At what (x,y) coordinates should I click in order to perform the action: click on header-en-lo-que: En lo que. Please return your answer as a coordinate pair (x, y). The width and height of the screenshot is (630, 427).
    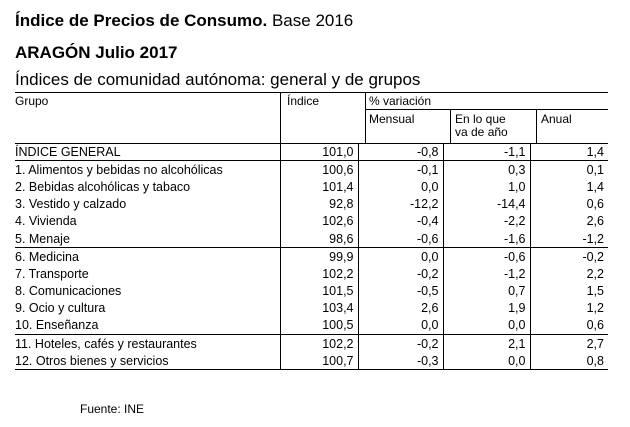
    Looking at the image, I should click on (480, 119).